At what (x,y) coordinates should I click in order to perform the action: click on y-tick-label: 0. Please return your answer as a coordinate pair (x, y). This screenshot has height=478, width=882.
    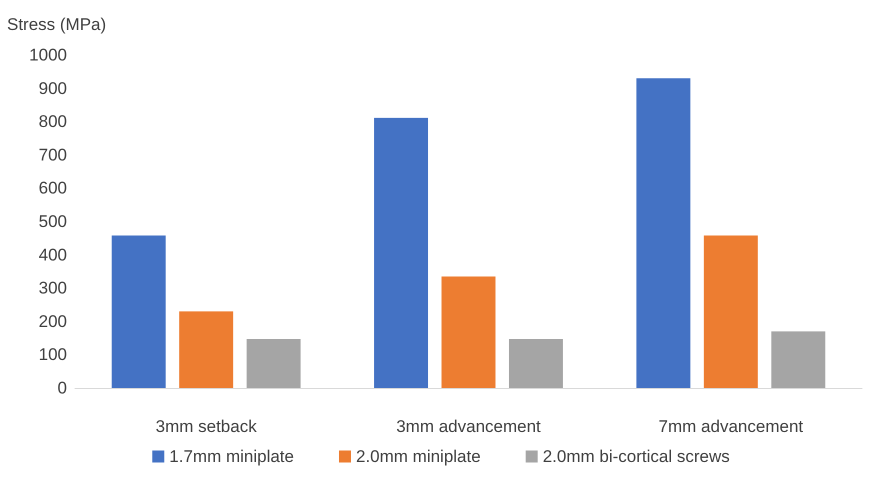
    Looking at the image, I should click on (62, 388).